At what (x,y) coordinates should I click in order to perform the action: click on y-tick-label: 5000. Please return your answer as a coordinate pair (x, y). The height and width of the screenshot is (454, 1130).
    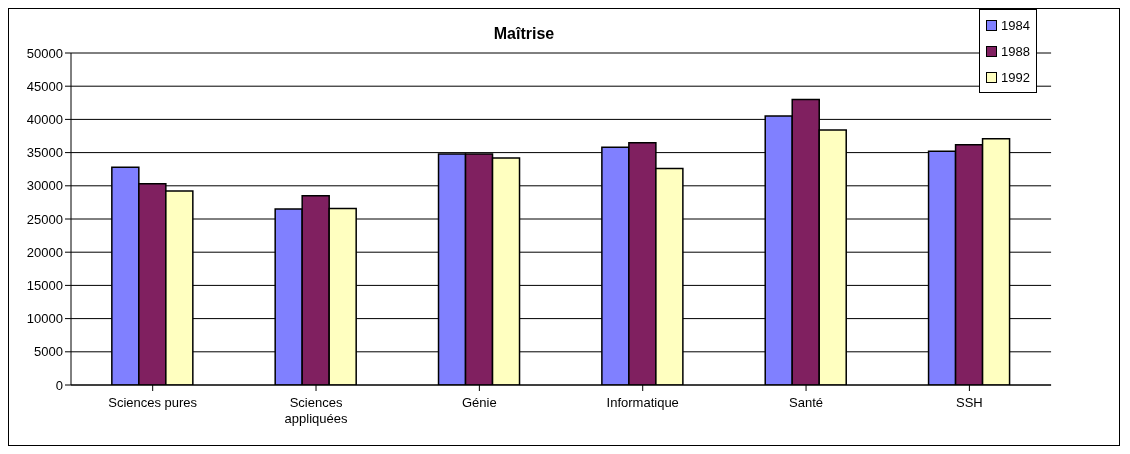
    Looking at the image, I should click on (48, 352).